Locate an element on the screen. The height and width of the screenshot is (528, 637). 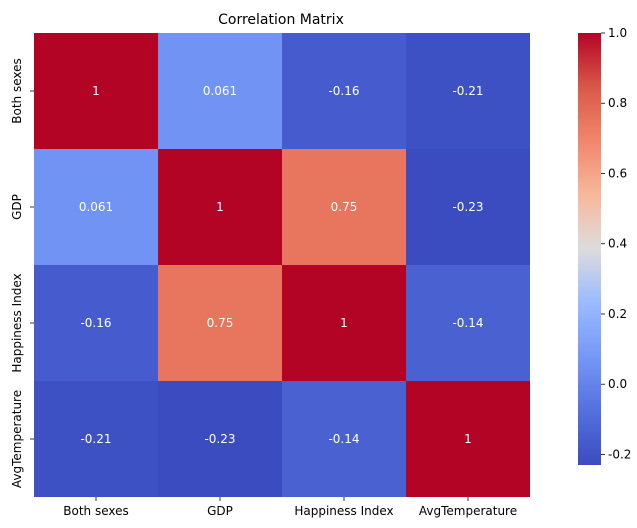
colorbar-tick-label: 0.0 is located at coordinates (617, 384).